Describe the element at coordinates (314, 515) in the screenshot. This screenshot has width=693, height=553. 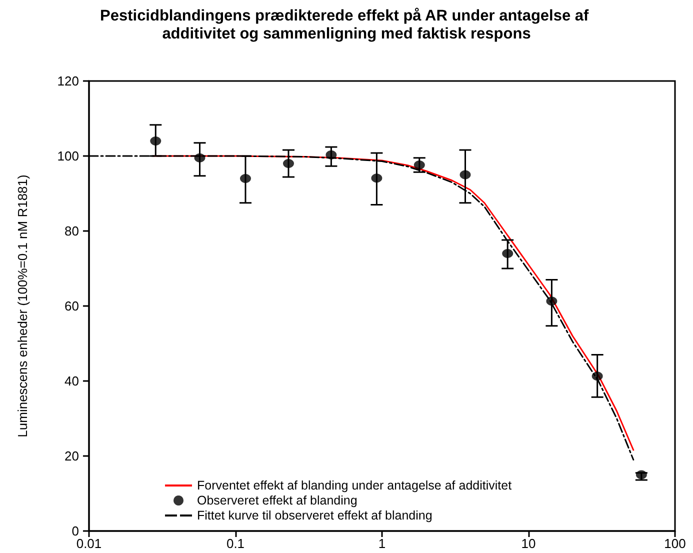
I see `legend-label: Fittet kurve til observeret effekt af blanding` at that location.